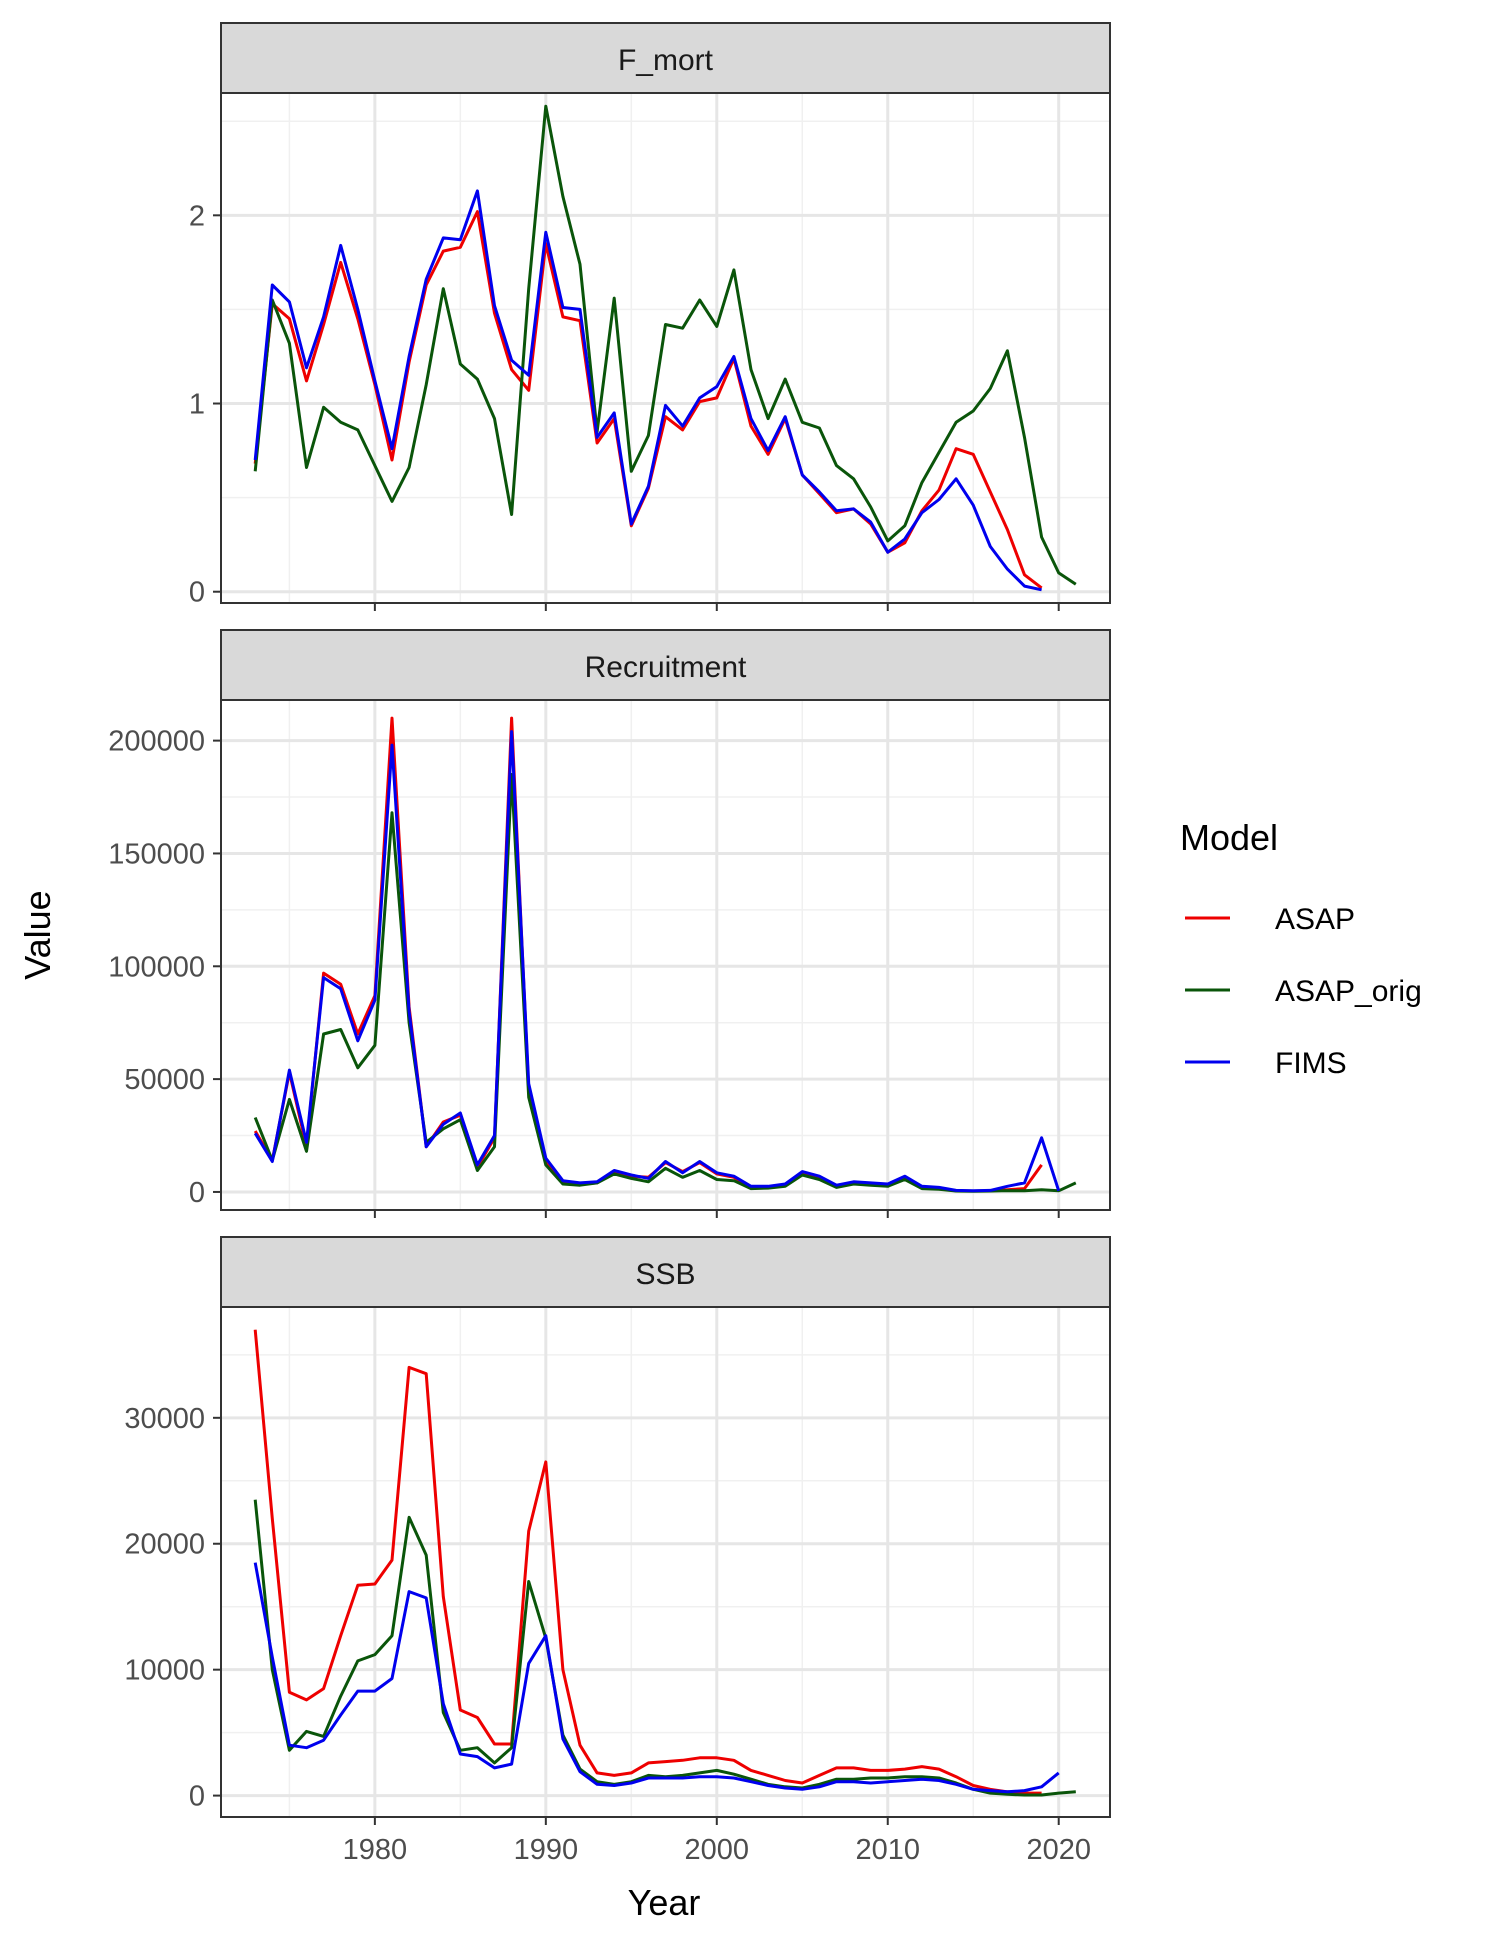 This screenshot has height=1955, width=1500. I want to click on legend-label-asap: ASAP, so click(1315, 919).